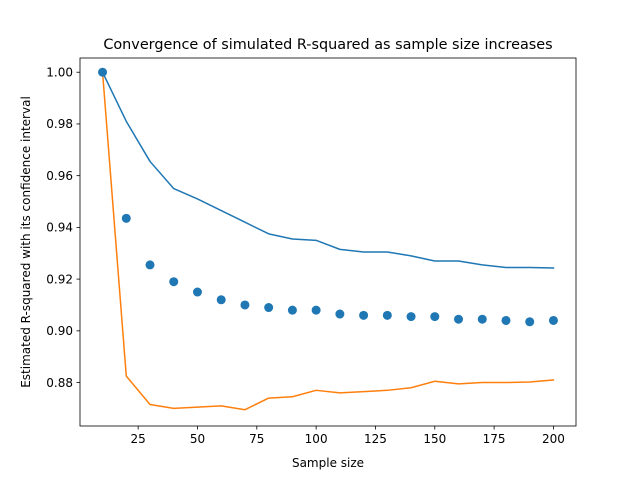 This screenshot has width=640, height=484. Describe the element at coordinates (59, 124) in the screenshot. I see `y-tick-label: 0.98` at that location.